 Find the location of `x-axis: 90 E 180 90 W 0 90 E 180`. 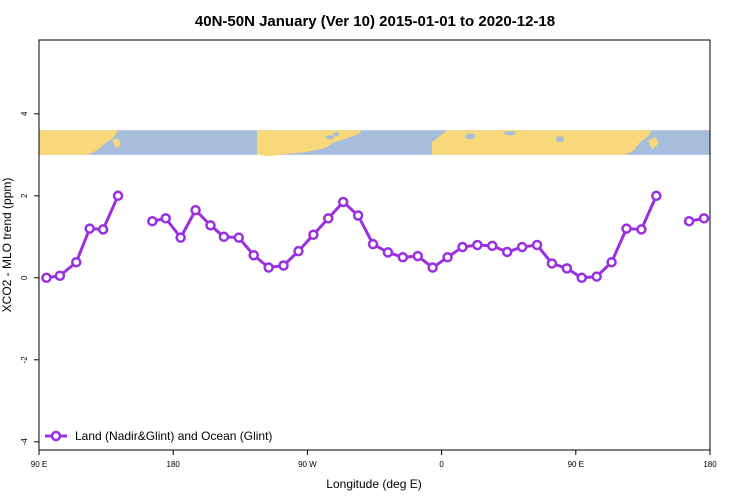

x-axis: 90 E 180 90 W 0 90 E 180 is located at coordinates (374, 459).